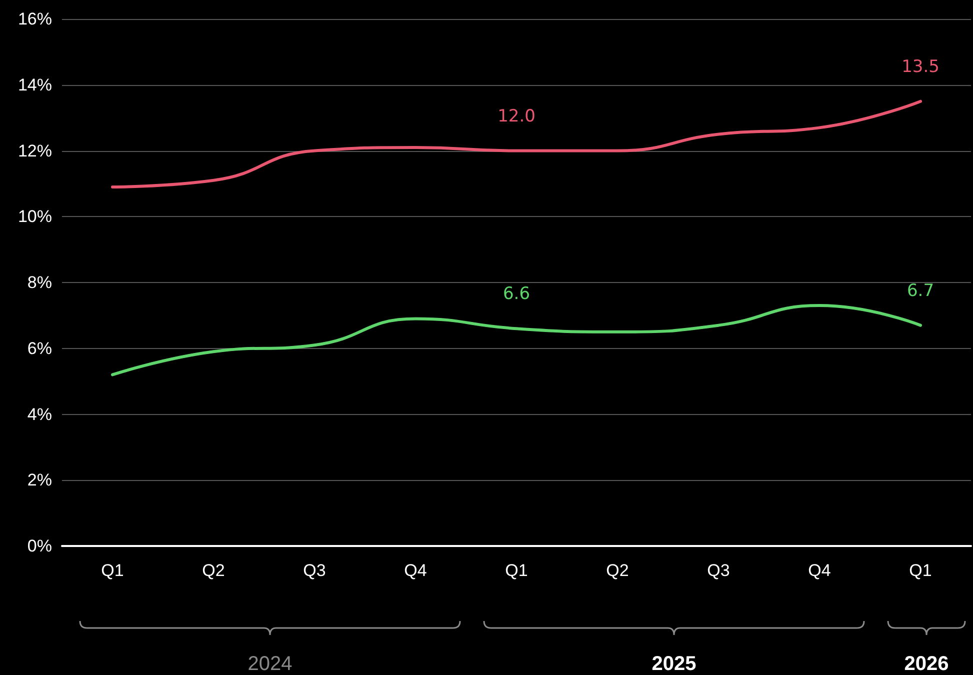 The image size is (973, 675). I want to click on text: 2026, so click(926, 664).